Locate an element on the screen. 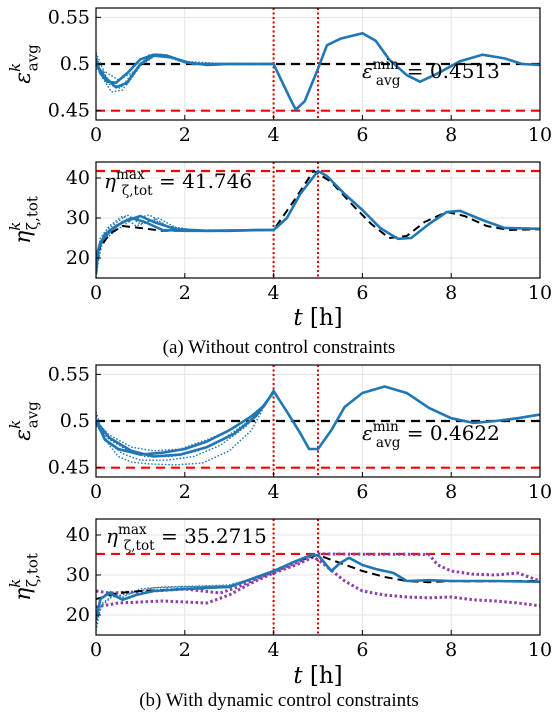 Image resolution: width=558 pixels, height=717 pixels. caption-a: (a) Without control constraints is located at coordinates (279, 347).